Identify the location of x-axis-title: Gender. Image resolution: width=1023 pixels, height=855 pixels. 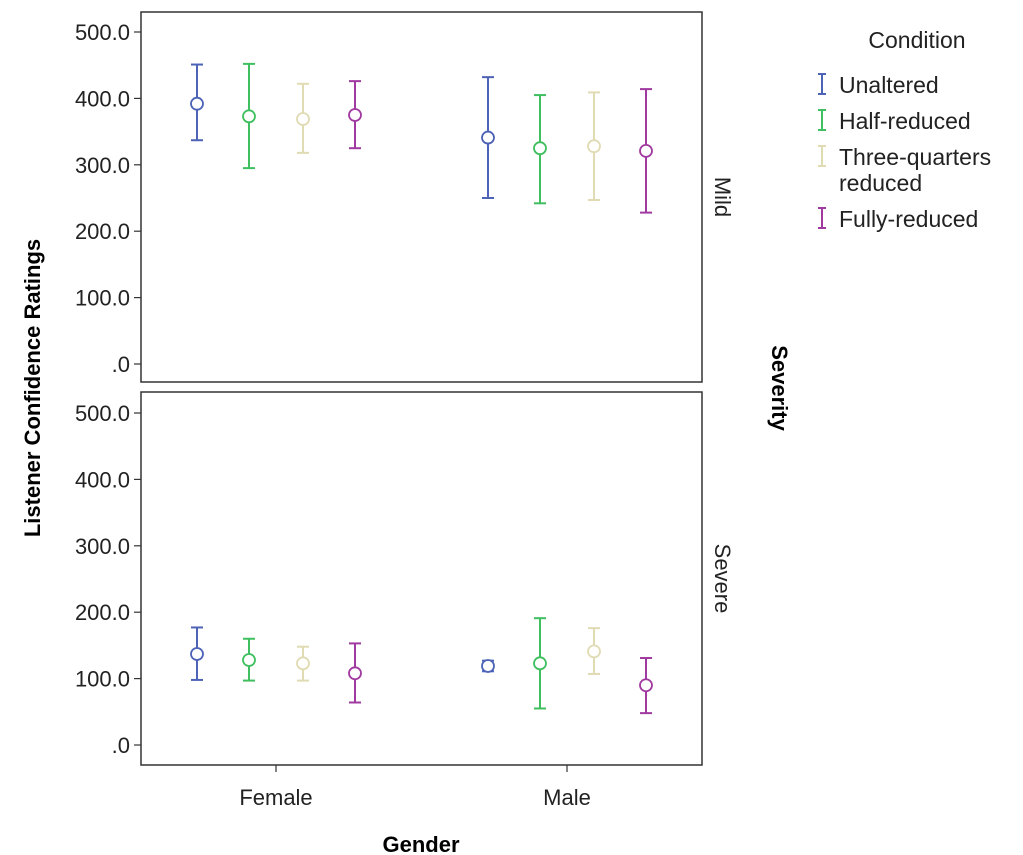
(420, 843).